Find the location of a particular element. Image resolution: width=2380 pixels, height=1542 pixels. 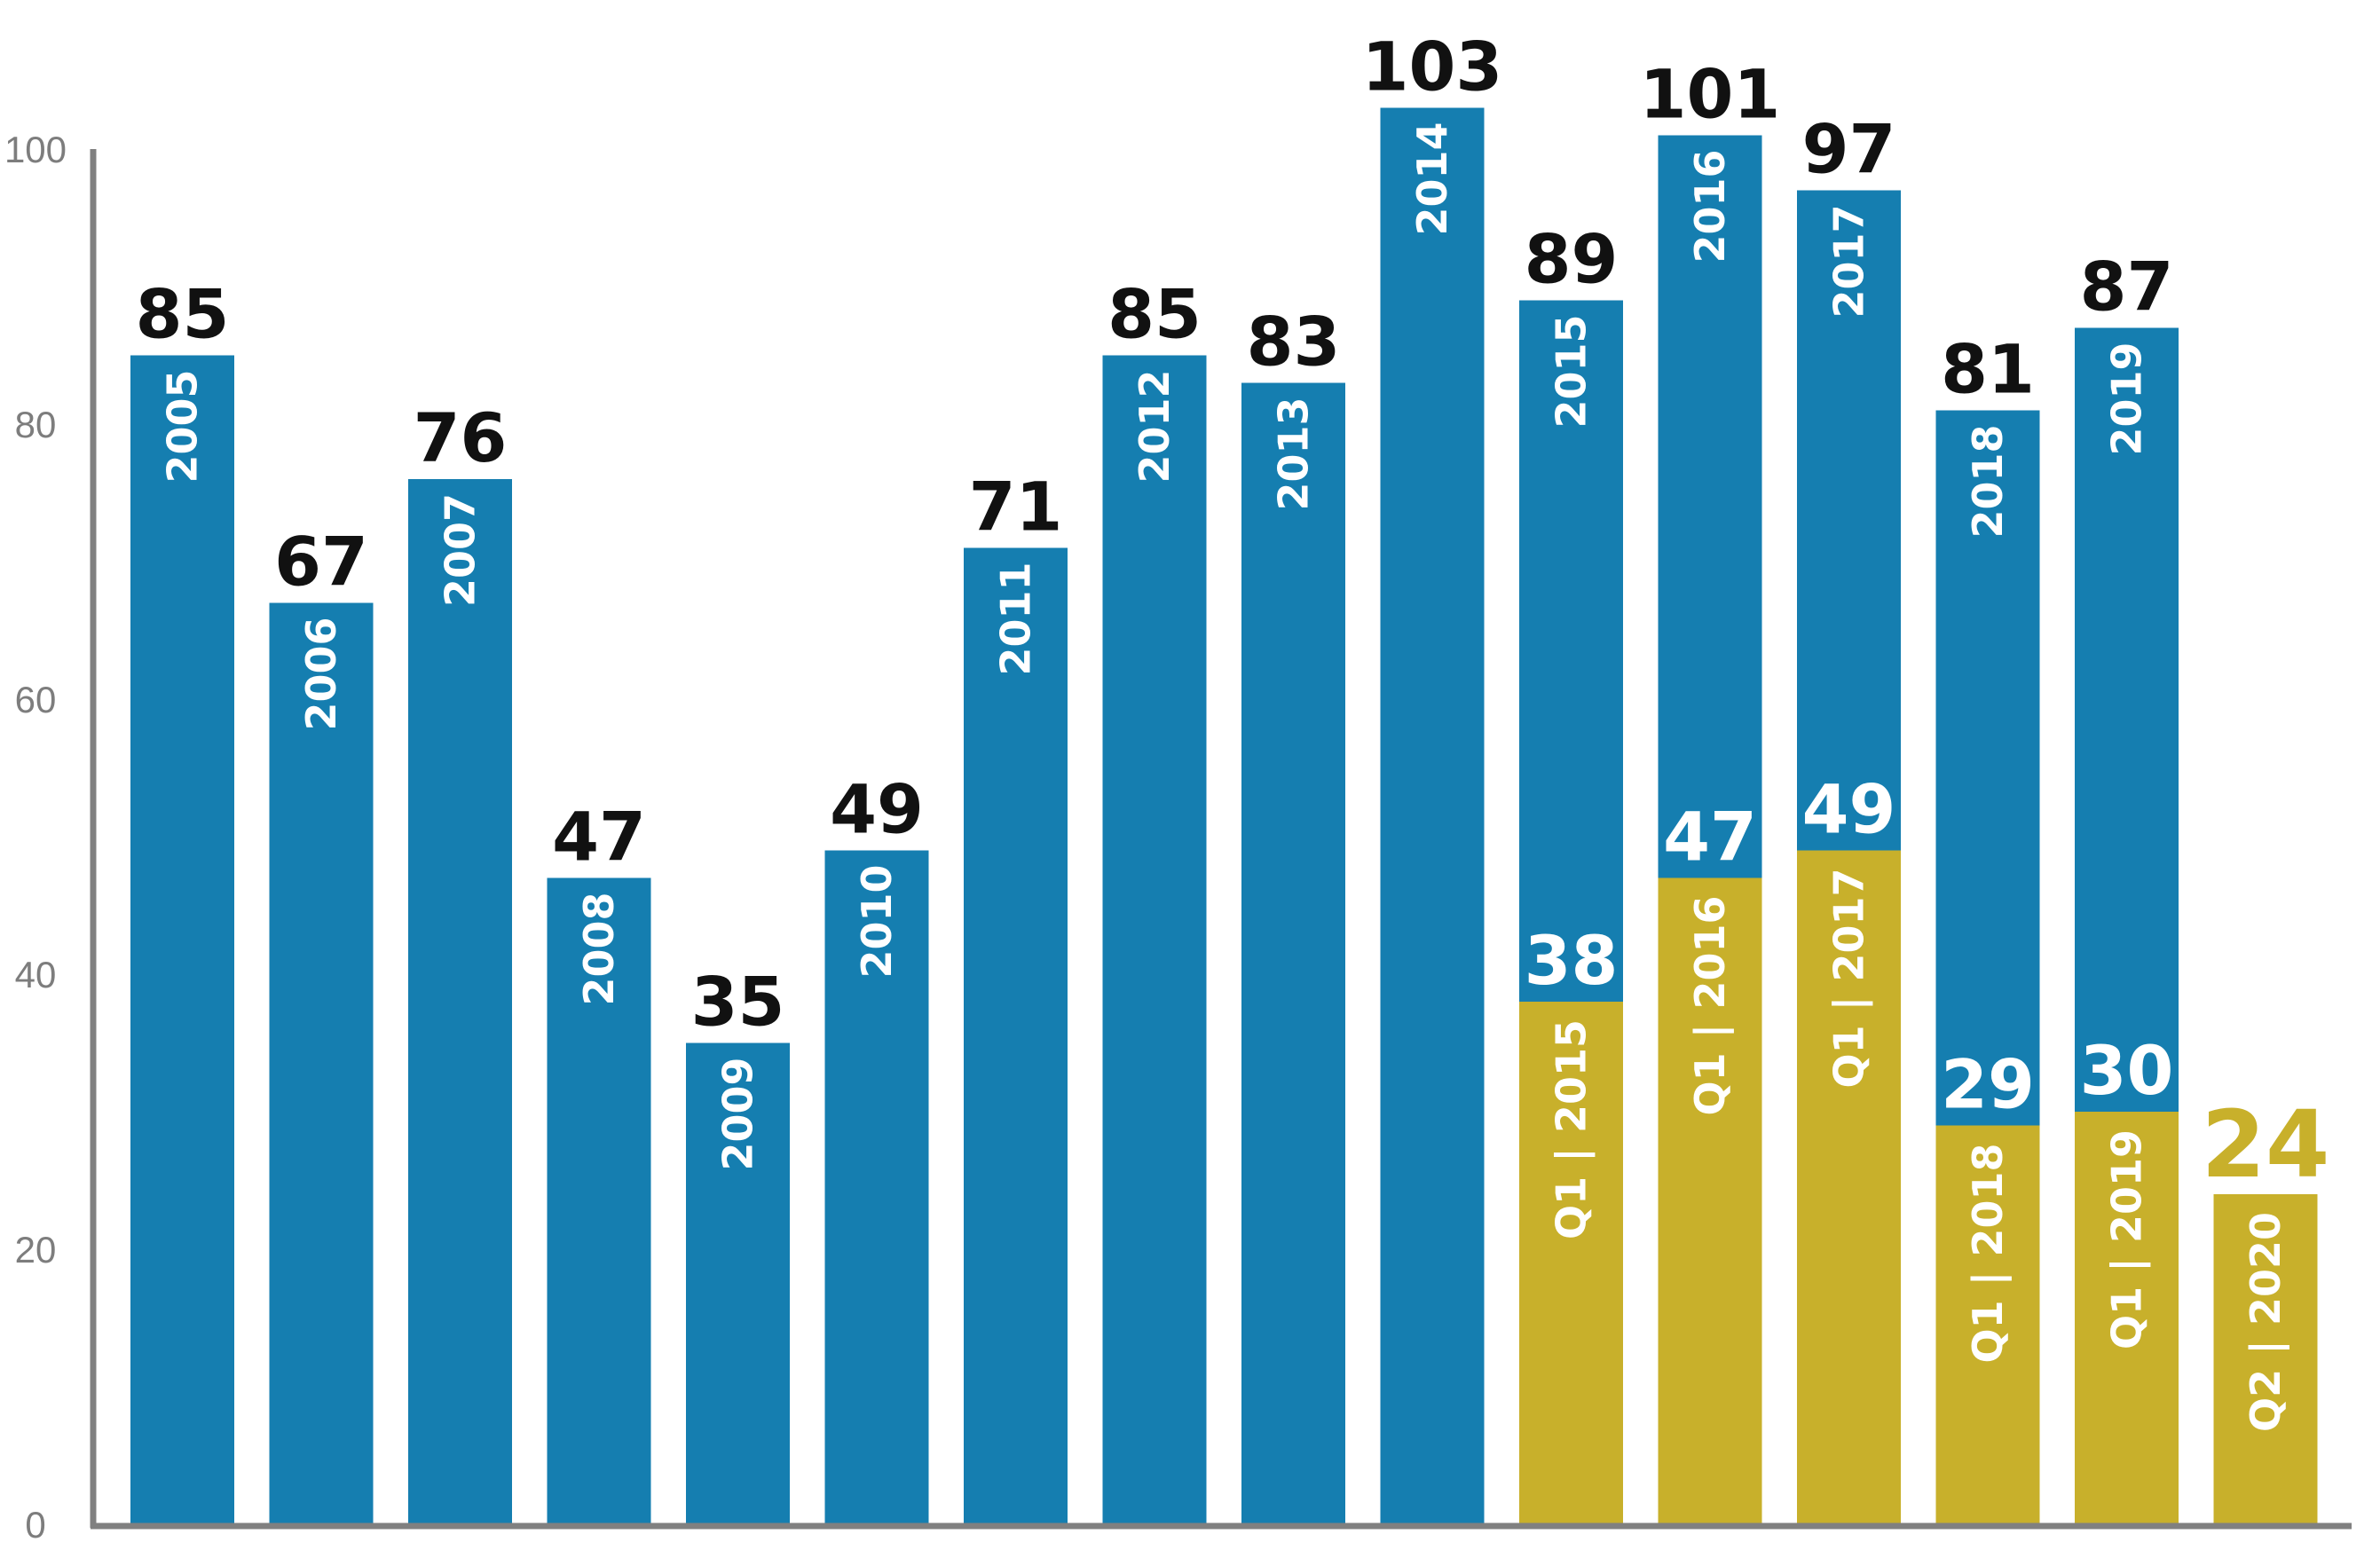

bar-label-2011: 2011 is located at coordinates (1016, 619).